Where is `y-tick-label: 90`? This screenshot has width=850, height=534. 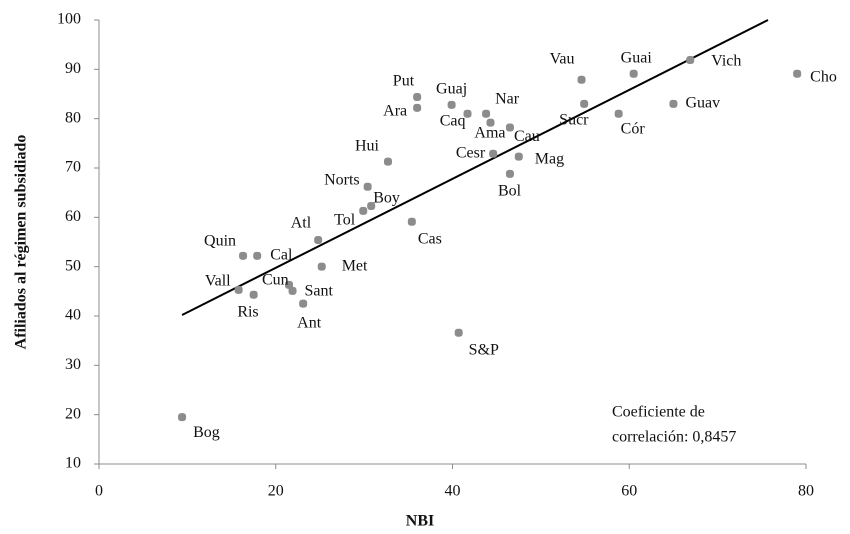 y-tick-label: 90 is located at coordinates (73, 68).